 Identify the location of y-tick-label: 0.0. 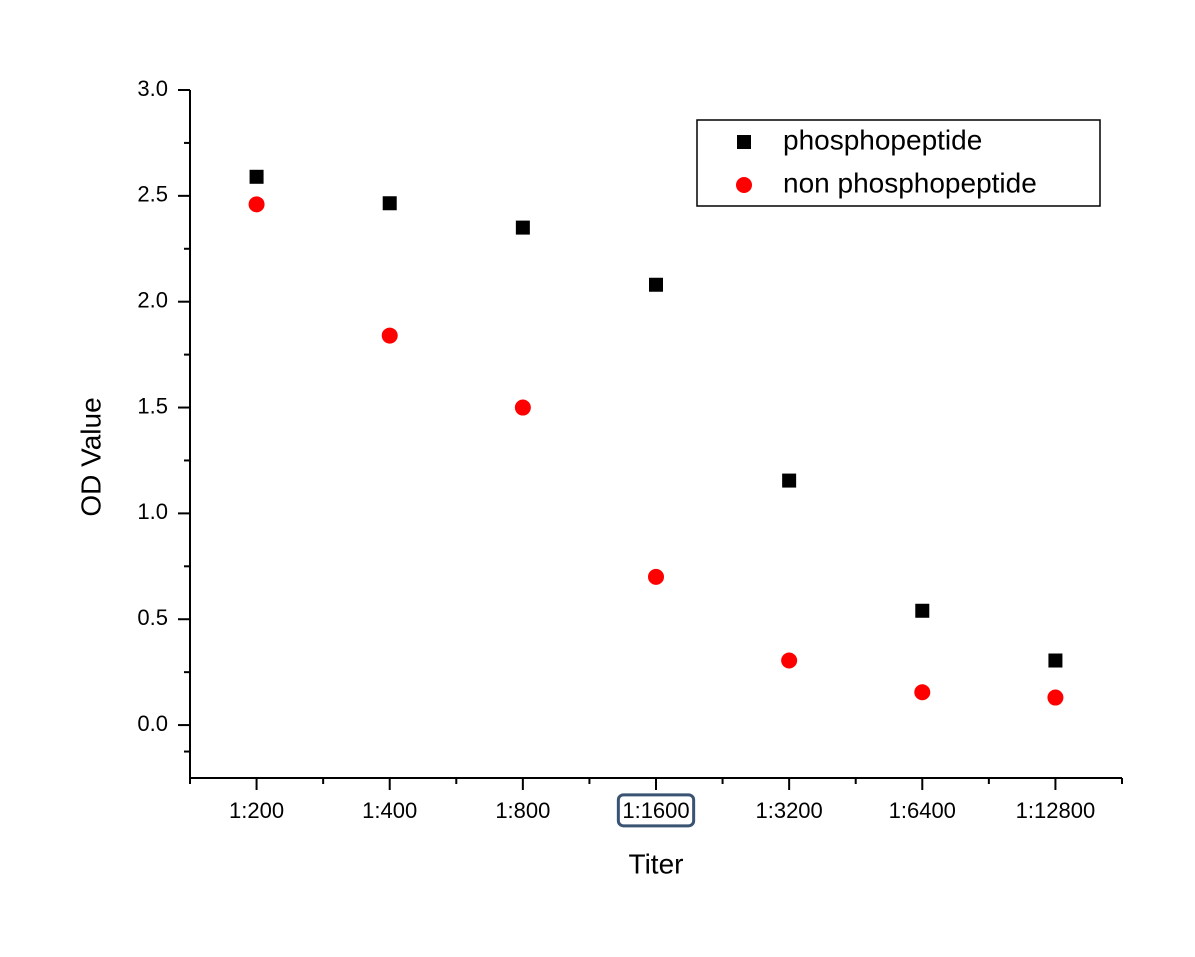
(152, 723).